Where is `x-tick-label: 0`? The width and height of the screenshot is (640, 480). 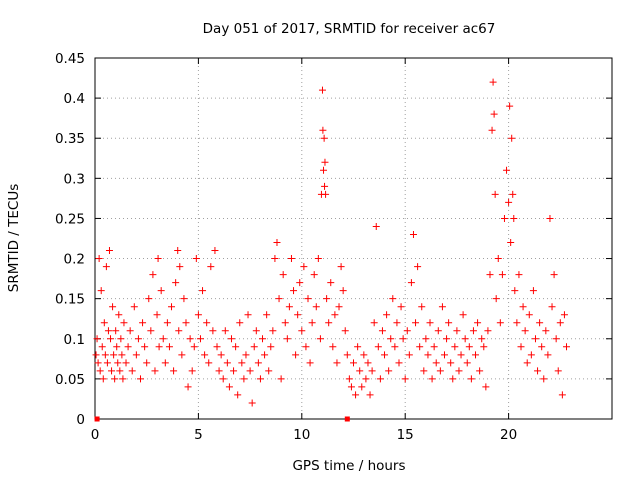 x-tick-label: 0 is located at coordinates (95, 435).